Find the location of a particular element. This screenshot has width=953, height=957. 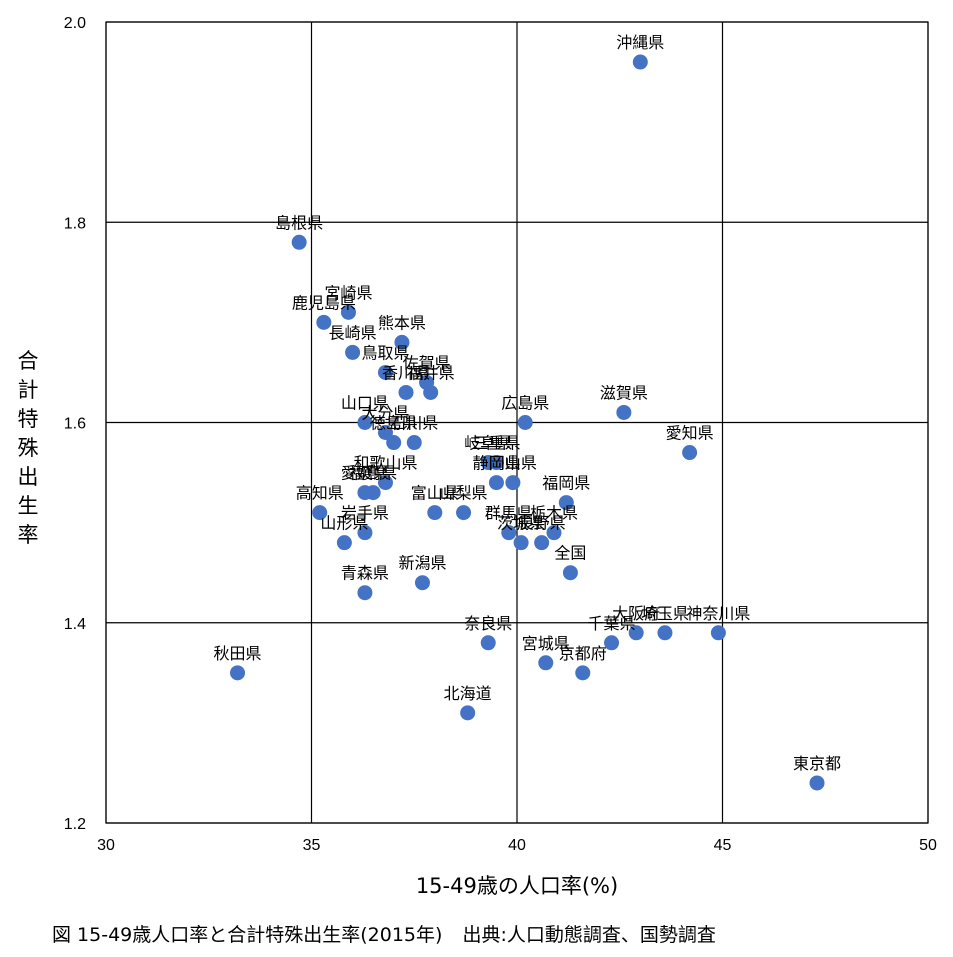

point-label: 岡山県 is located at coordinates (513, 463).